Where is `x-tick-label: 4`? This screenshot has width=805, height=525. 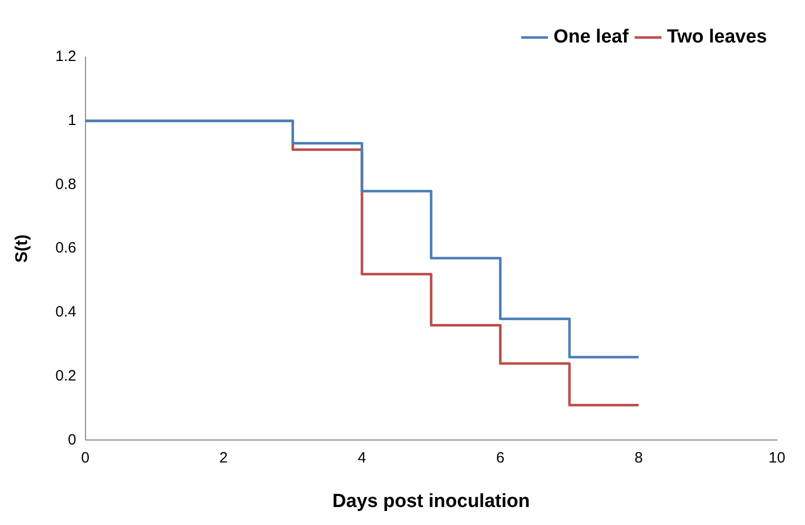 x-tick-label: 4 is located at coordinates (362, 457).